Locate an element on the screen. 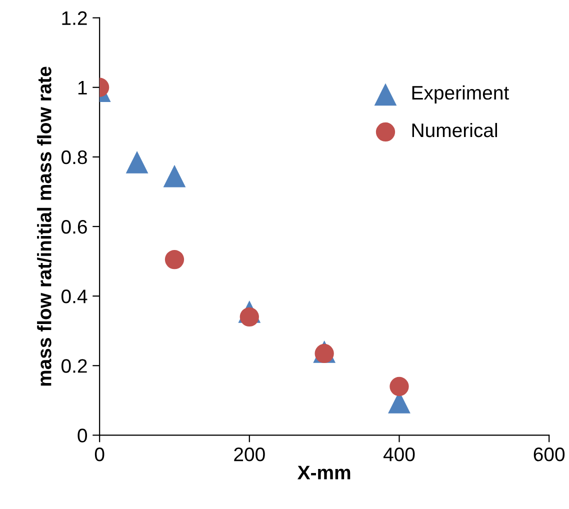 Image resolution: width=569 pixels, height=509 pixels. y-tick-label: 0 is located at coordinates (83, 435).